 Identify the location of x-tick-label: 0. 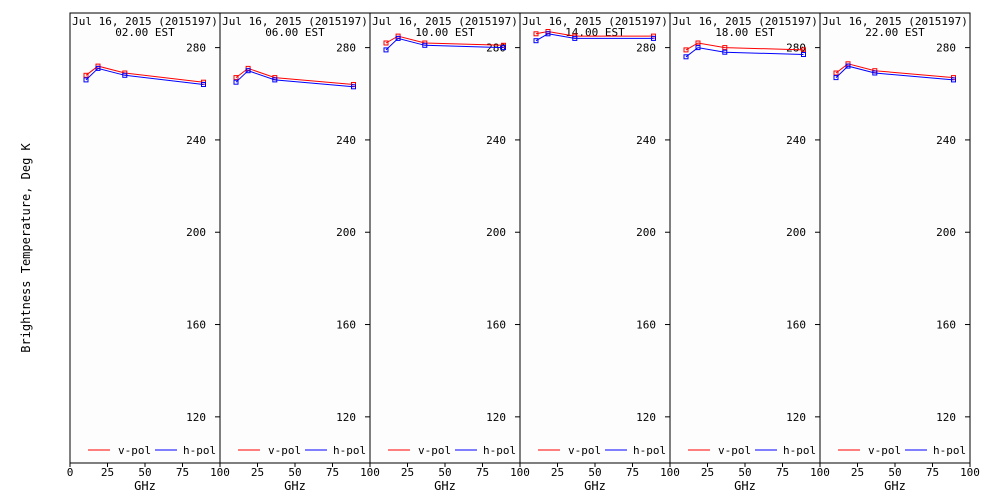
(70, 472).